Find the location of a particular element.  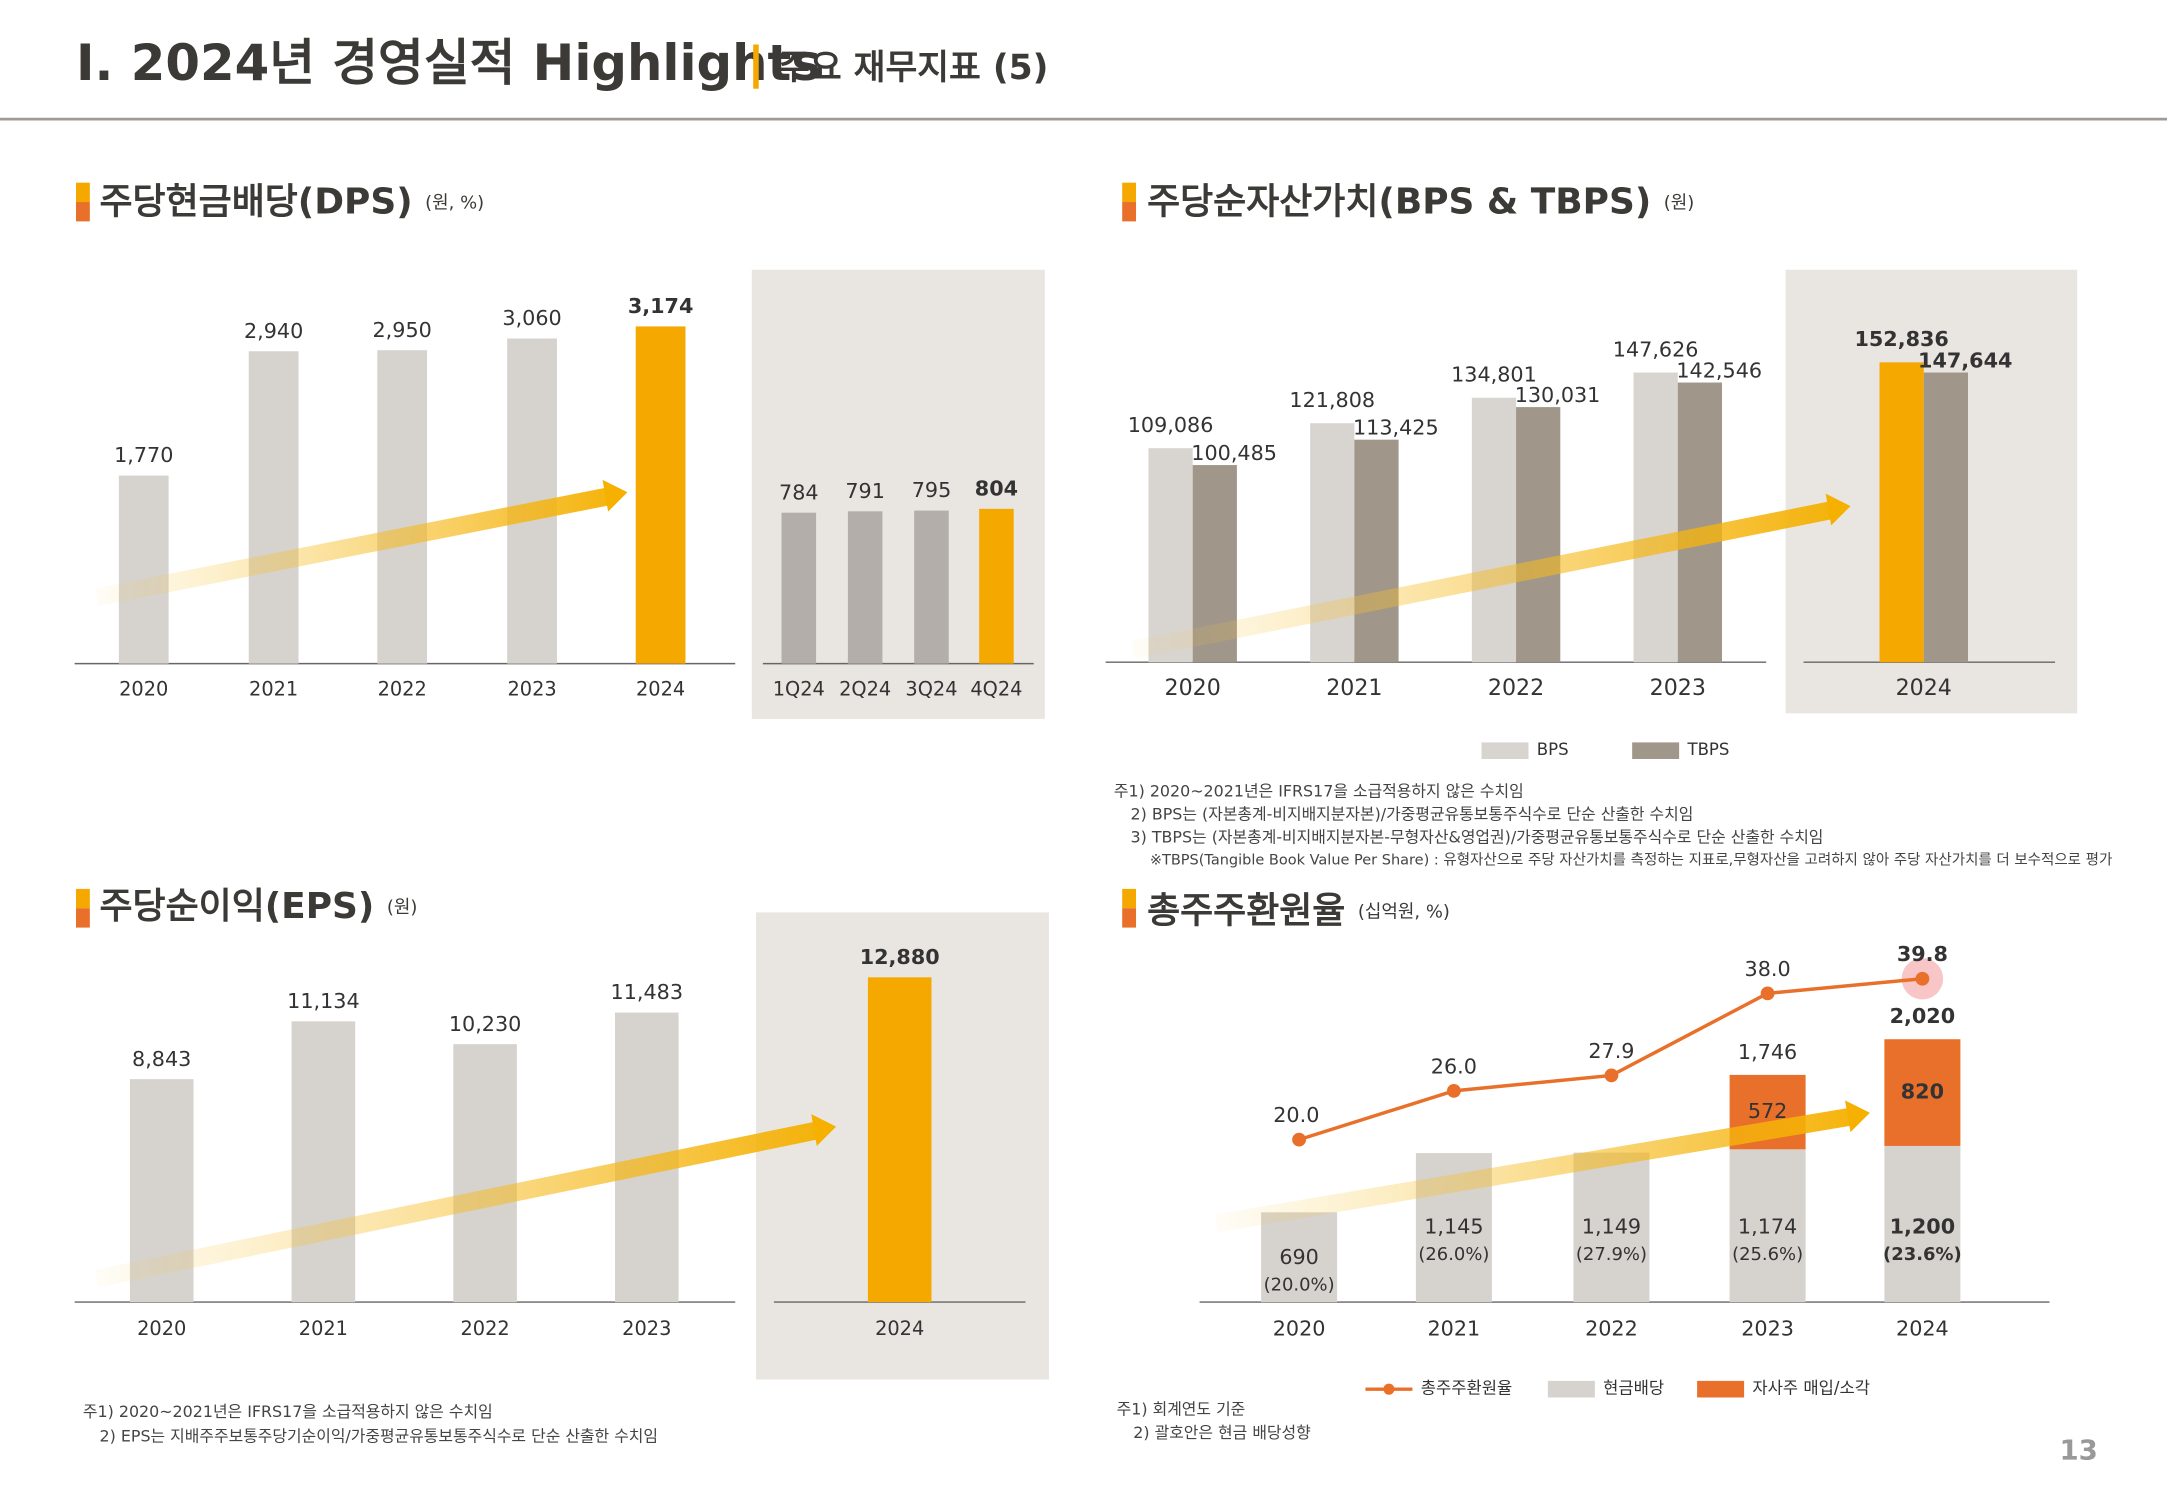

value-label: 10,230 is located at coordinates (485, 1024).